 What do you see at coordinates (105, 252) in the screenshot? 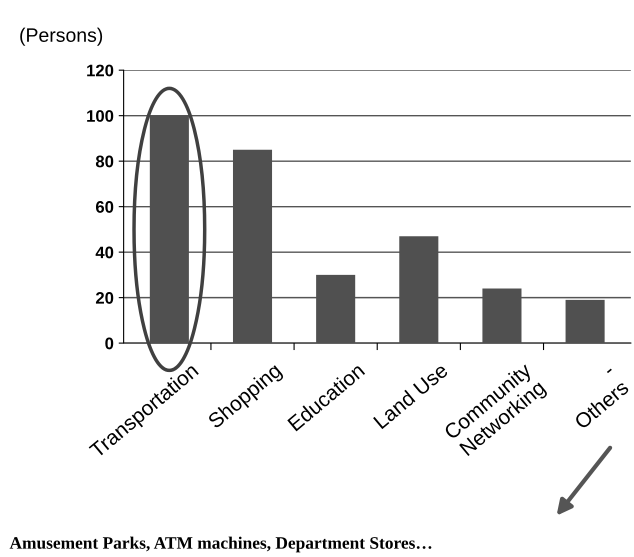
I see `y-tick-label: 40` at bounding box center [105, 252].